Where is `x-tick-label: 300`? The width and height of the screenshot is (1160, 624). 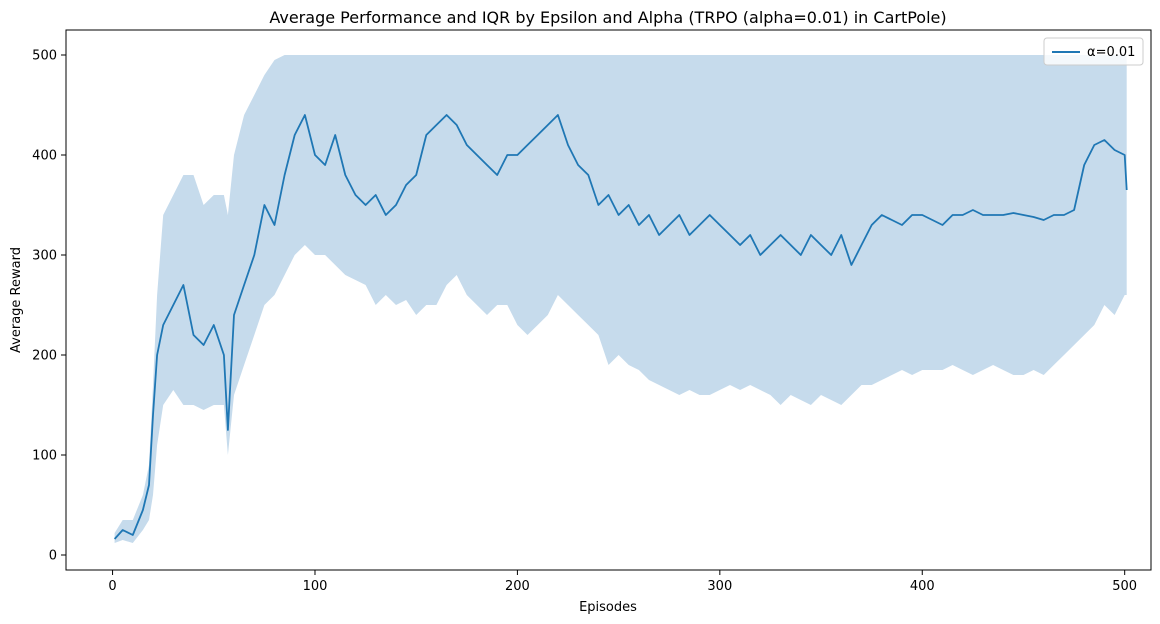
x-tick-label: 300 is located at coordinates (719, 586).